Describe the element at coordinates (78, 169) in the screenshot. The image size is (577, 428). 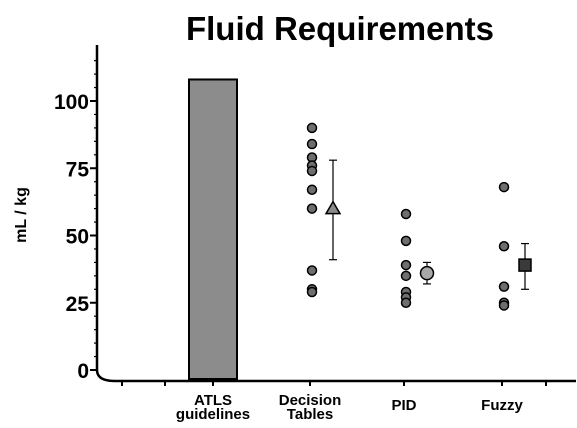
I see `y-tick-label: 75` at that location.